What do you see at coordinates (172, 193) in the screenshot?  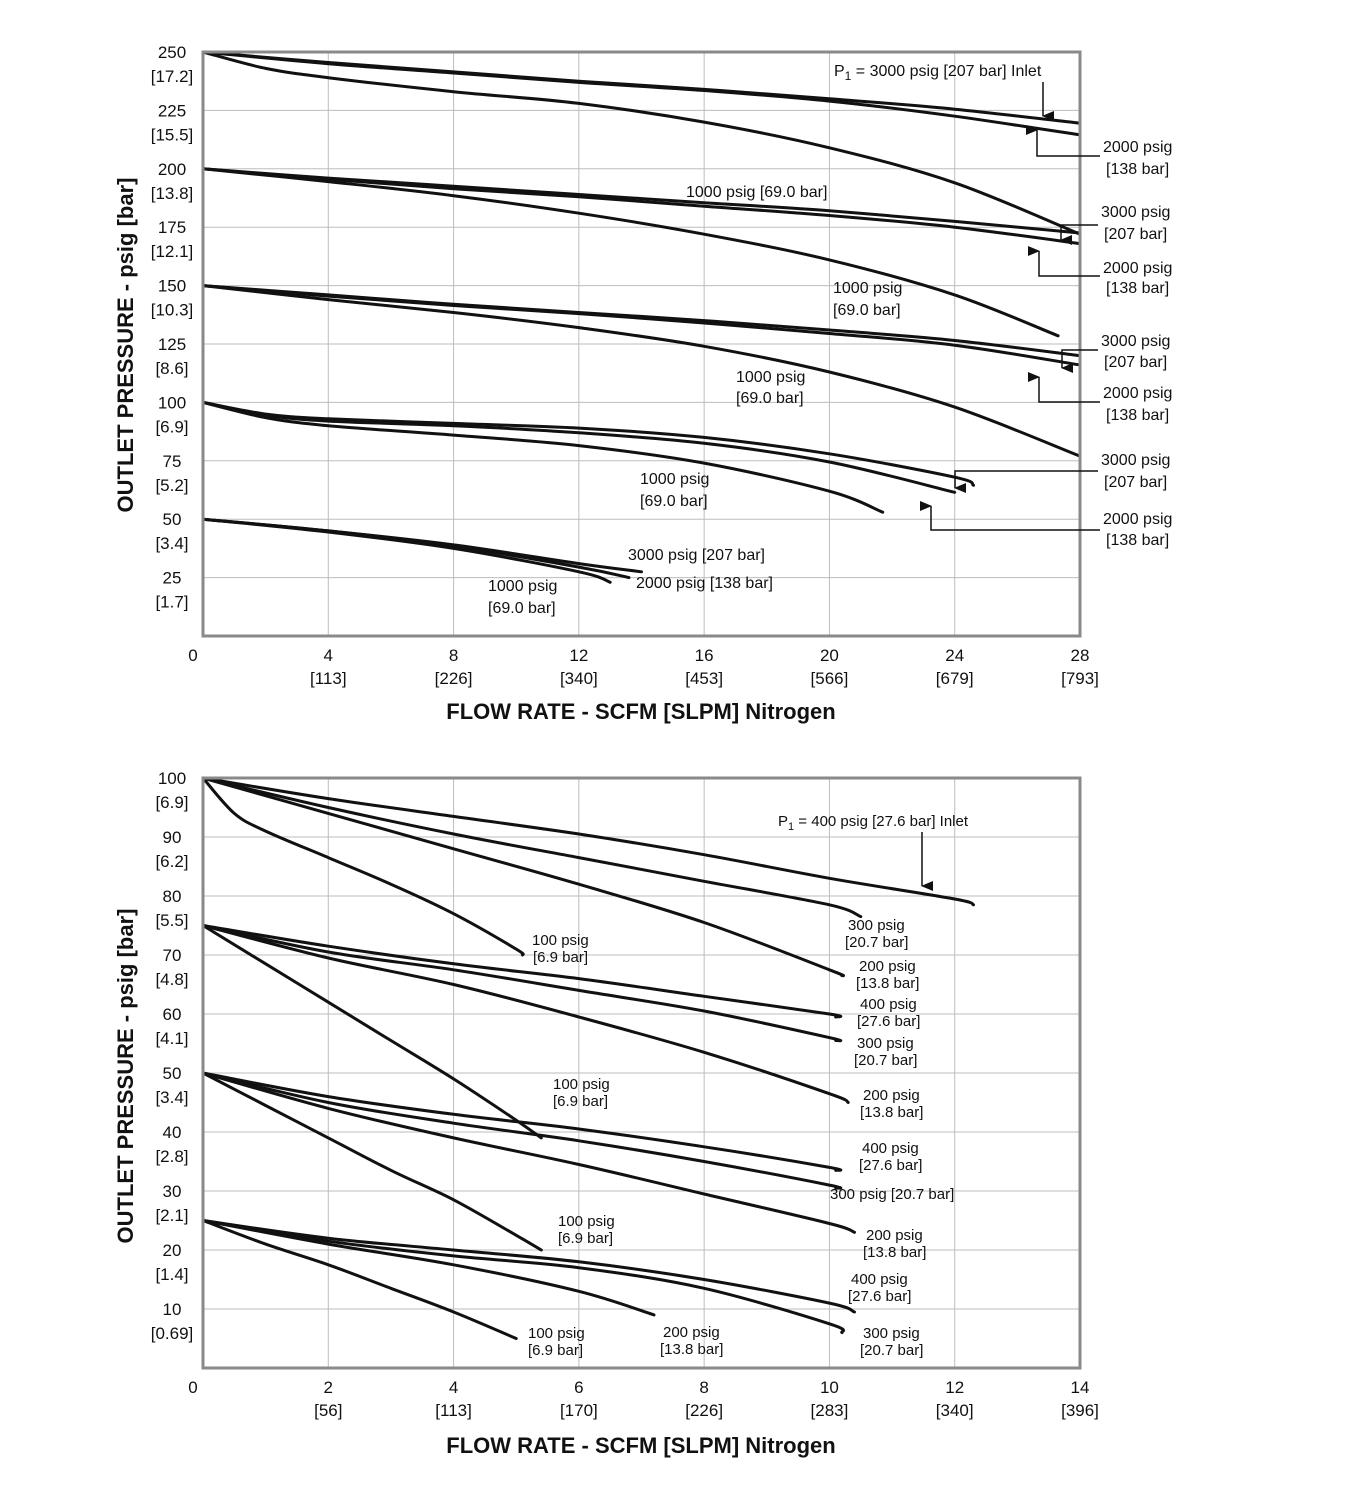 I see `top-y-tick-sublabel: [13.8]` at bounding box center [172, 193].